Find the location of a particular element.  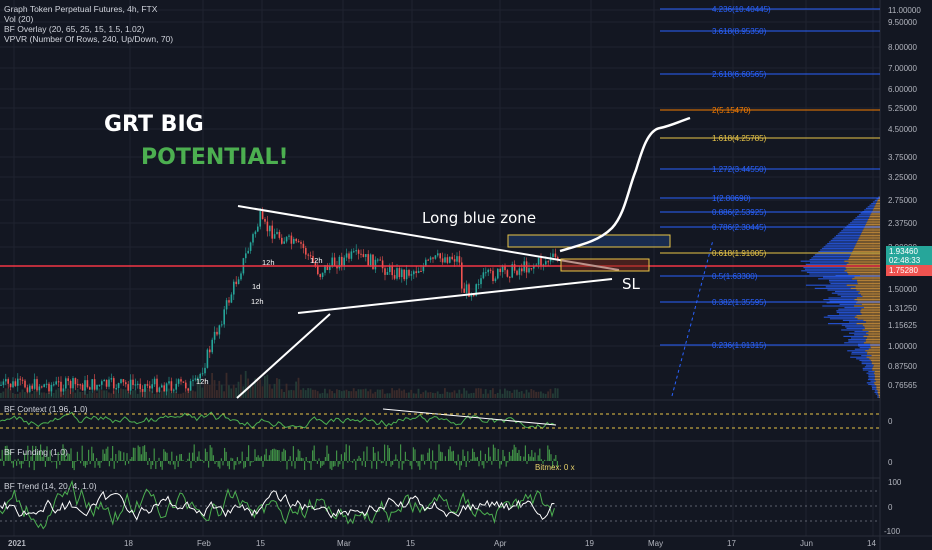

legend-bf-overlay: BF Overlay (20, 65, 25, 15, 1.5, 1.02) is located at coordinates (74, 29).